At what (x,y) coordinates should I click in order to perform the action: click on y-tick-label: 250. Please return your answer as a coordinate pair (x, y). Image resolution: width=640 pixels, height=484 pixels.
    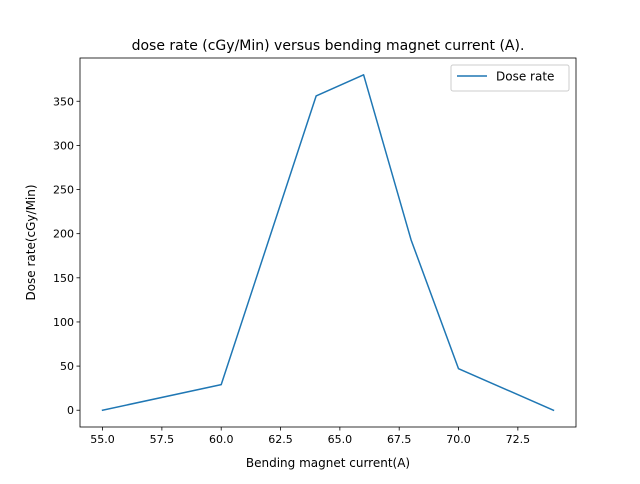
    Looking at the image, I should click on (63, 190).